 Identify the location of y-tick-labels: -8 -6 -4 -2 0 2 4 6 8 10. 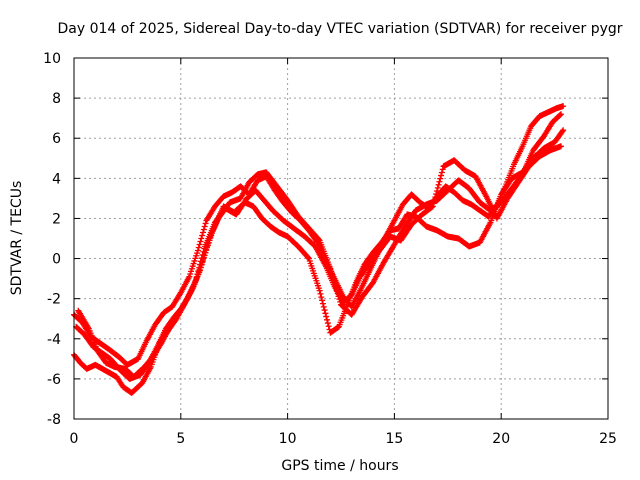
(52, 239).